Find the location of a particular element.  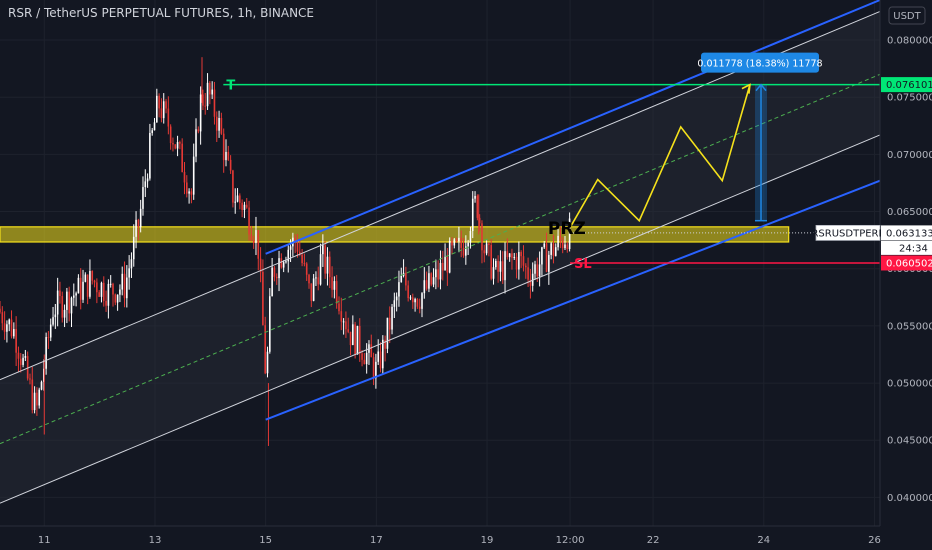

stop-label: SL is located at coordinates (583, 264).